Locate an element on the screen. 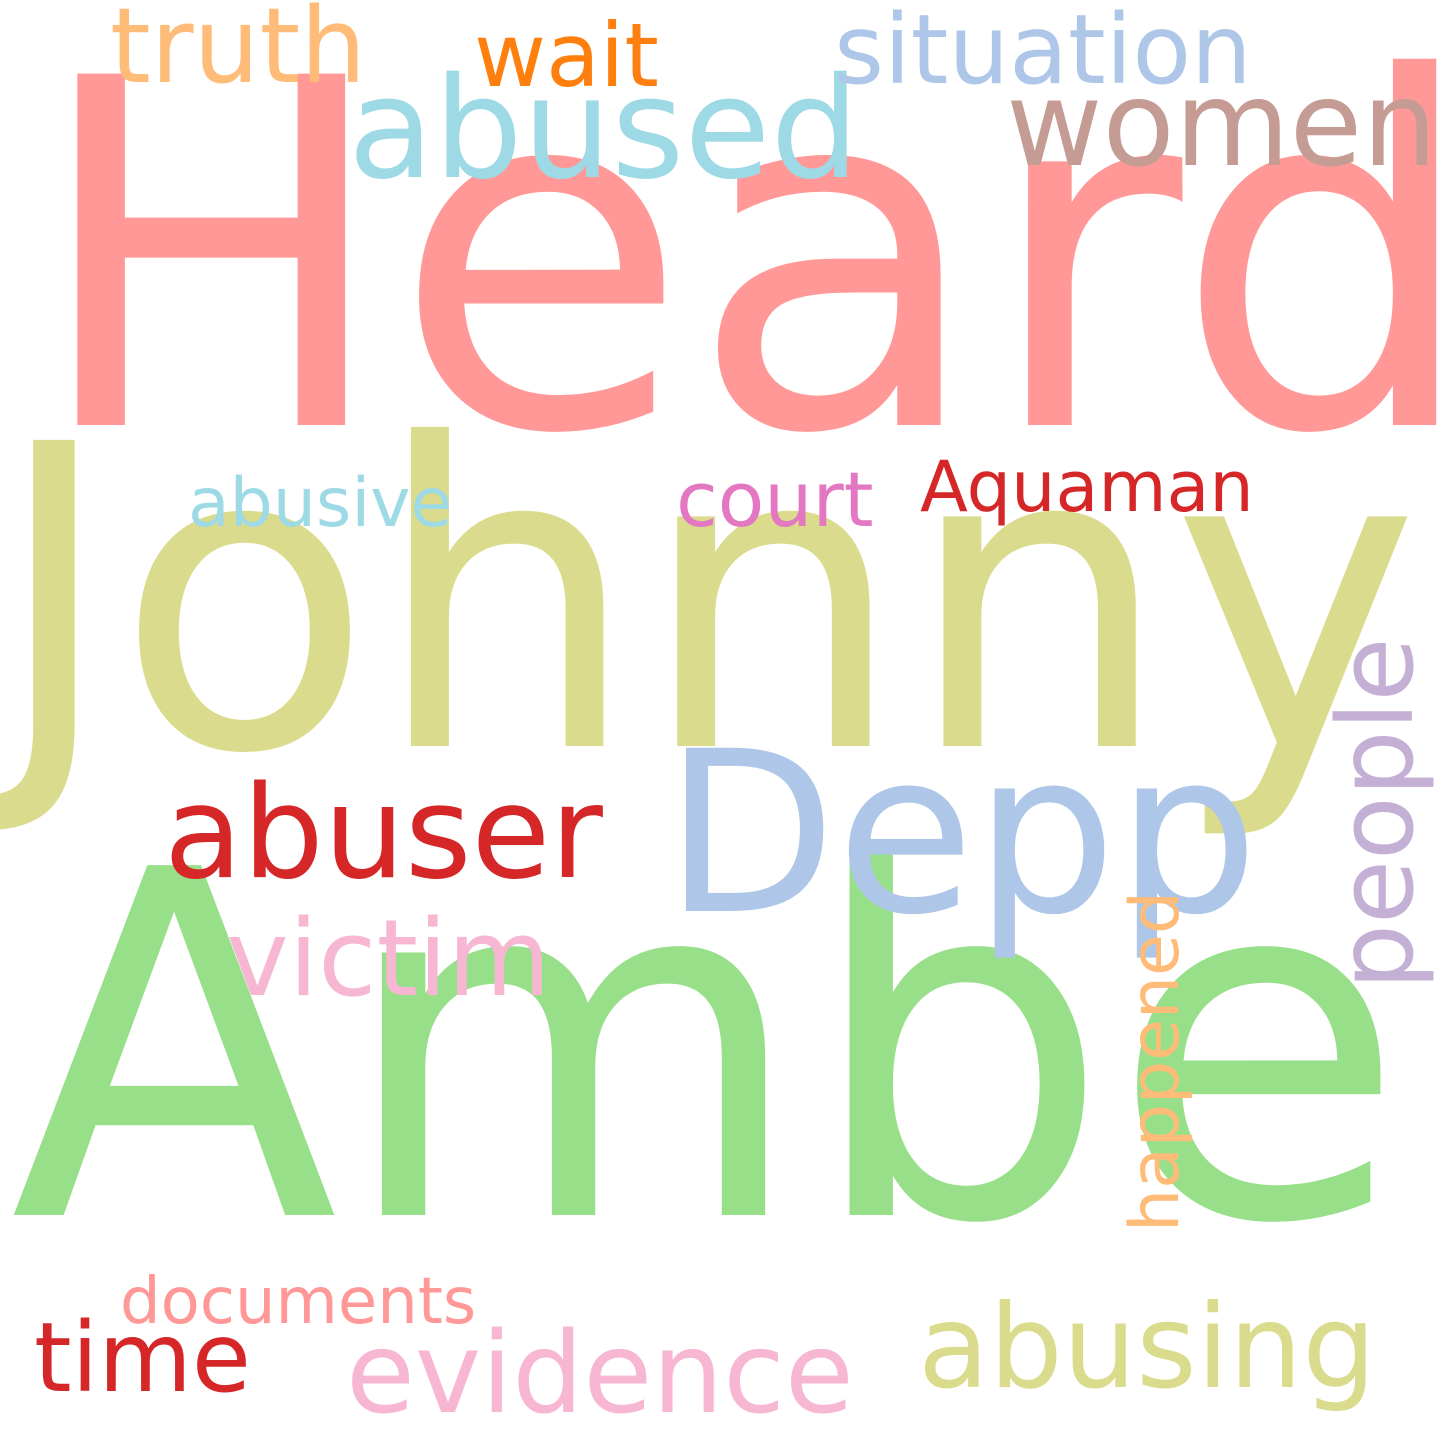 This screenshot has height=1440, width=1440. word-court: court is located at coordinates (775, 499).